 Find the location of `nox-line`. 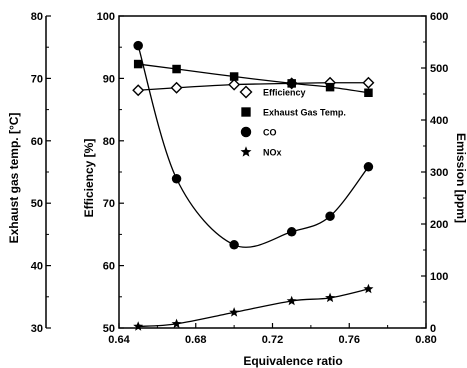

nox-line is located at coordinates (253, 308).